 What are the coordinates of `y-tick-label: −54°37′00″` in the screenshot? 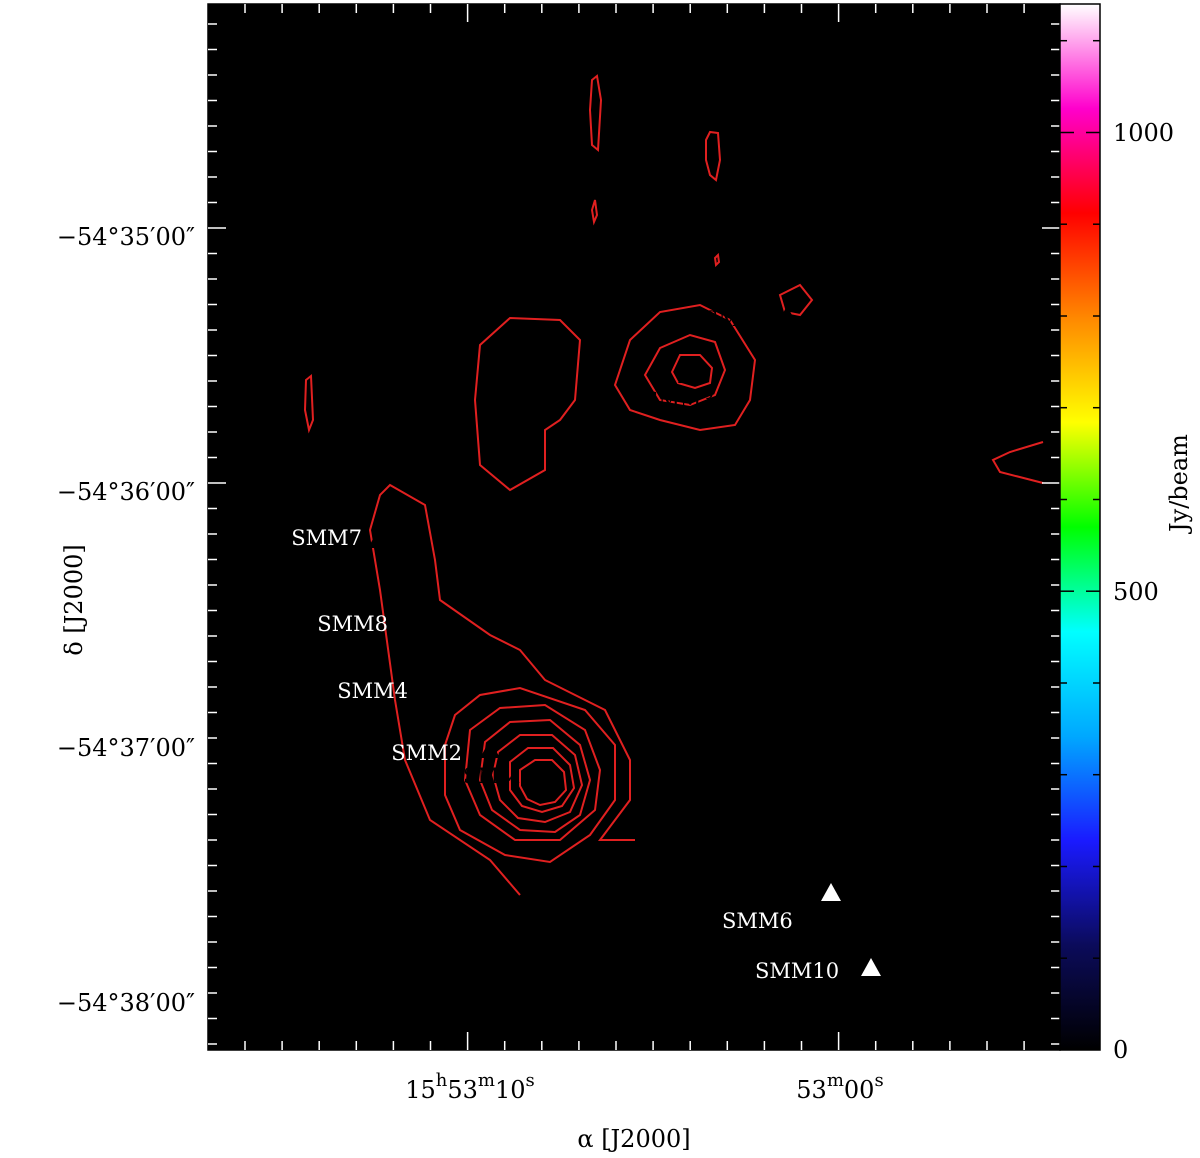 It's located at (126, 748).